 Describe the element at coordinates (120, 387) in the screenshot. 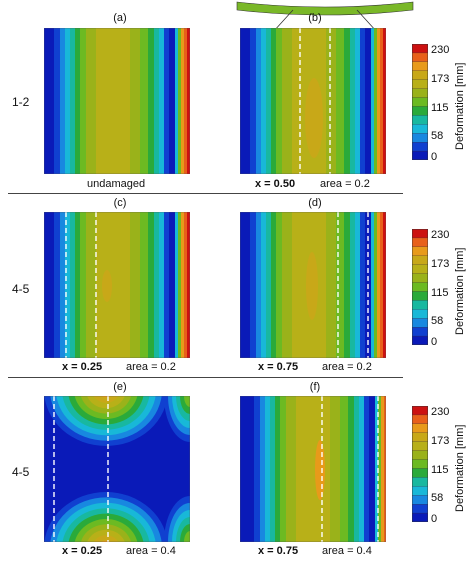

I see `panel-label-e: (e)` at that location.